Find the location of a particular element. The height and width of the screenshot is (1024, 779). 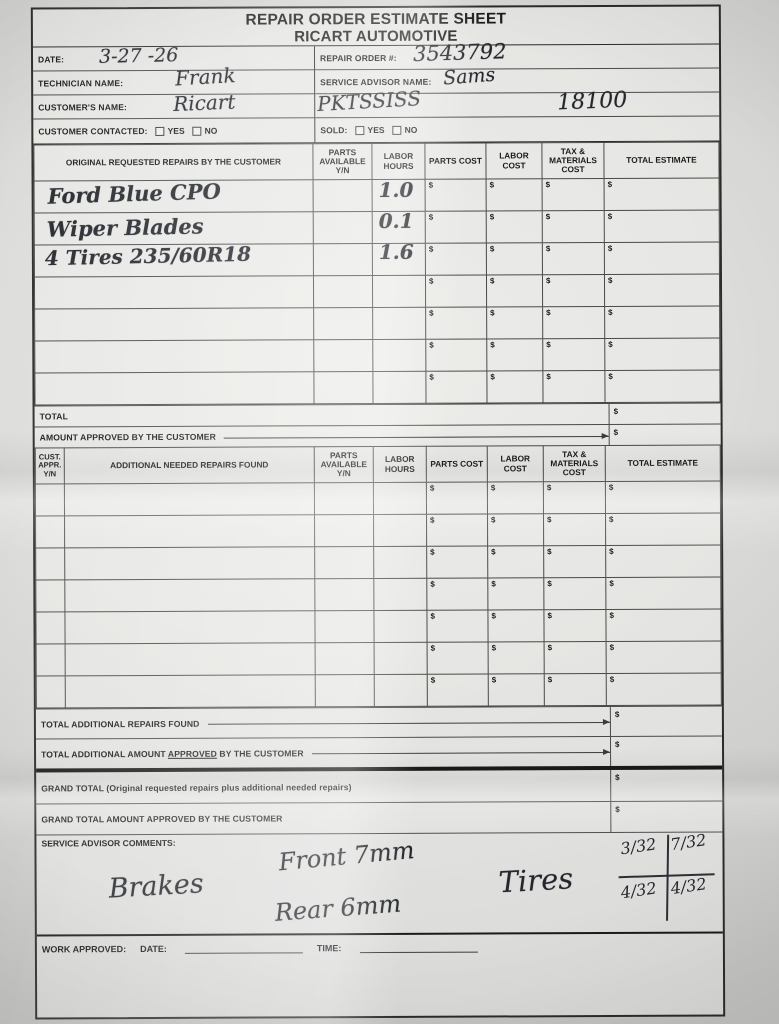

cell-labor-hours: 1.0 is located at coordinates (399, 195).